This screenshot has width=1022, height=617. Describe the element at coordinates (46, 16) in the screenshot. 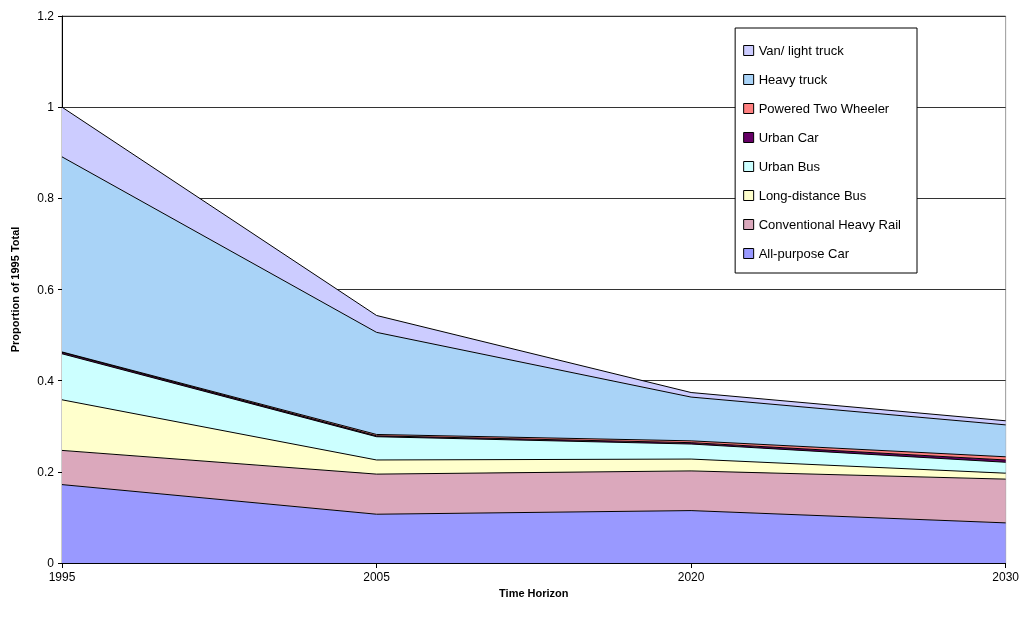

I see `y-tick-label: 1.2` at that location.